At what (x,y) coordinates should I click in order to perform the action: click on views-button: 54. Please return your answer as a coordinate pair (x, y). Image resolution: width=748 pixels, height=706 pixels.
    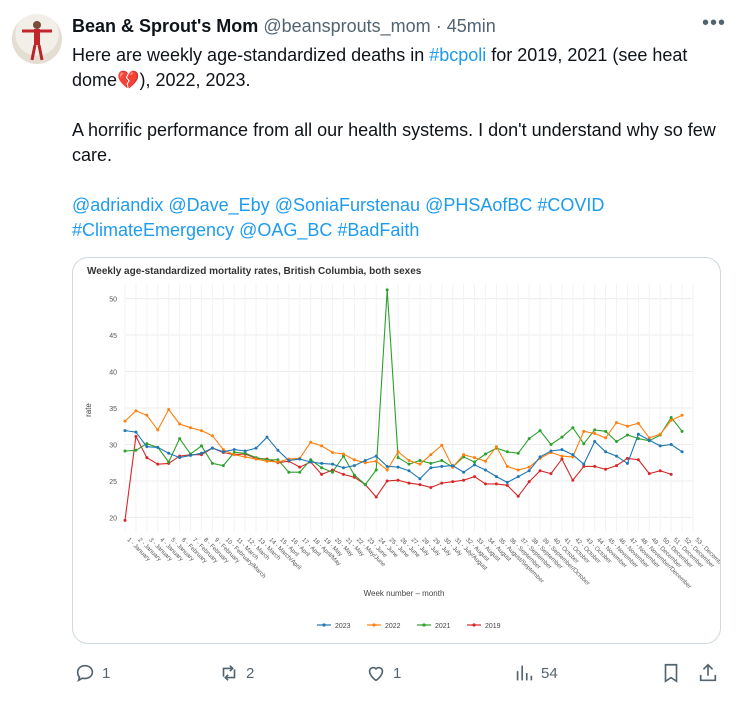
    Looking at the image, I should click on (535, 673).